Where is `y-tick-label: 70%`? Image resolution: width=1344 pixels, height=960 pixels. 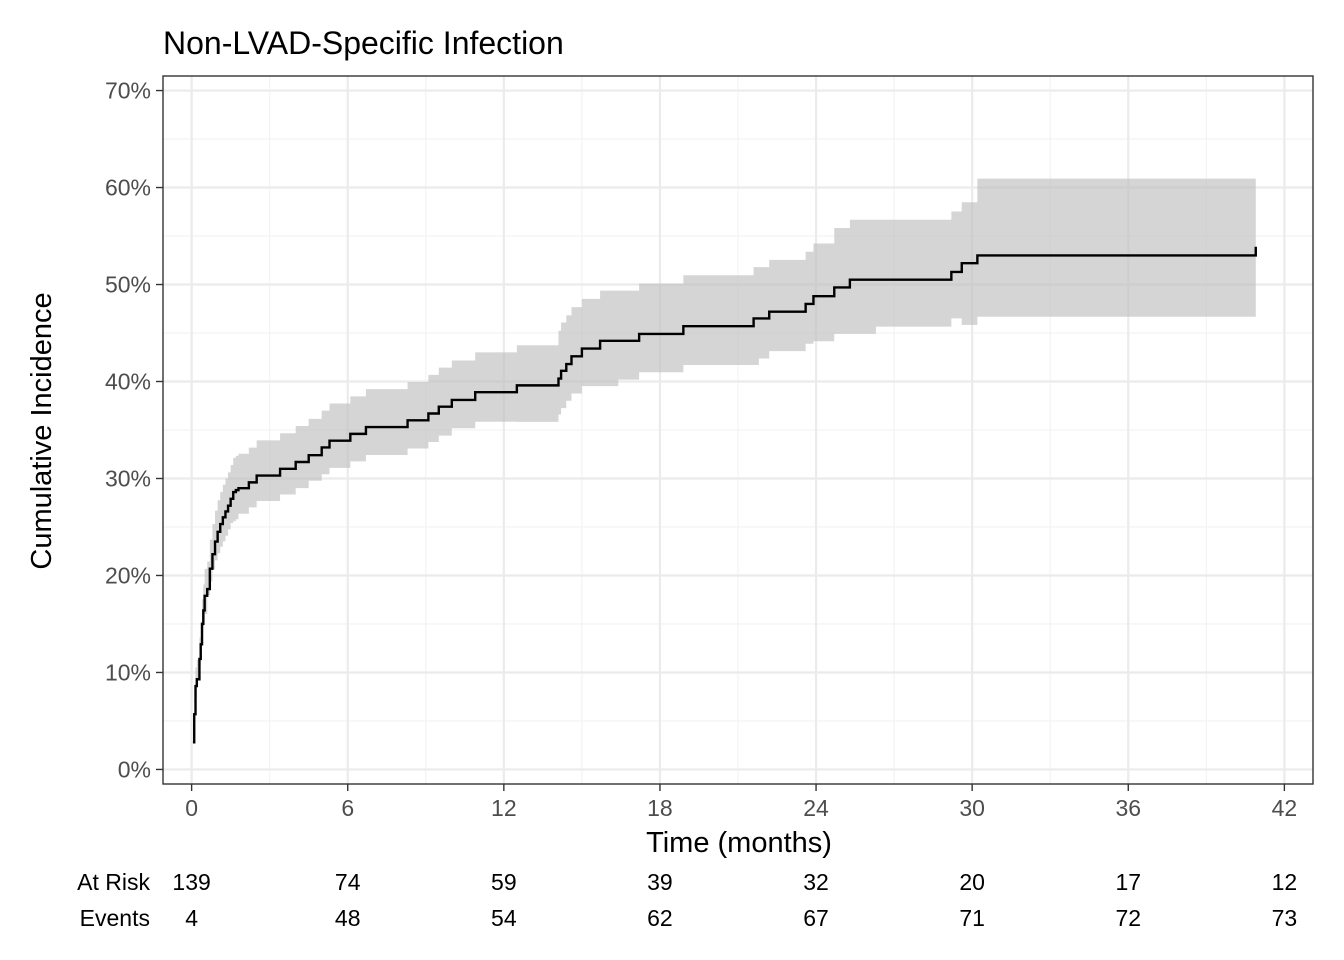
y-tick-label: 70% is located at coordinates (128, 91).